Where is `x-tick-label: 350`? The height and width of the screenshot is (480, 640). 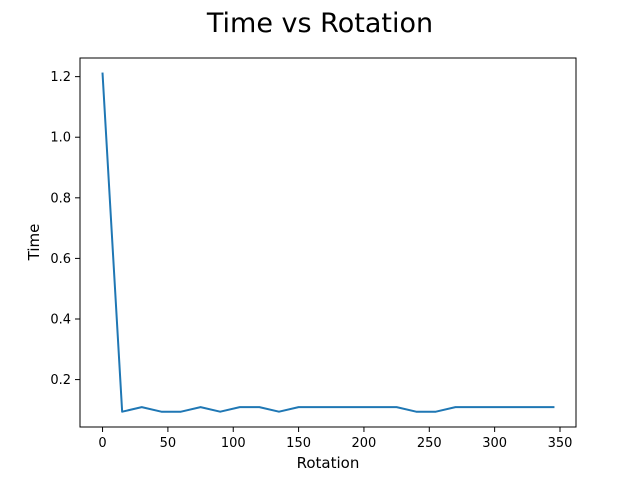
x-tick-label: 350 is located at coordinates (560, 443).